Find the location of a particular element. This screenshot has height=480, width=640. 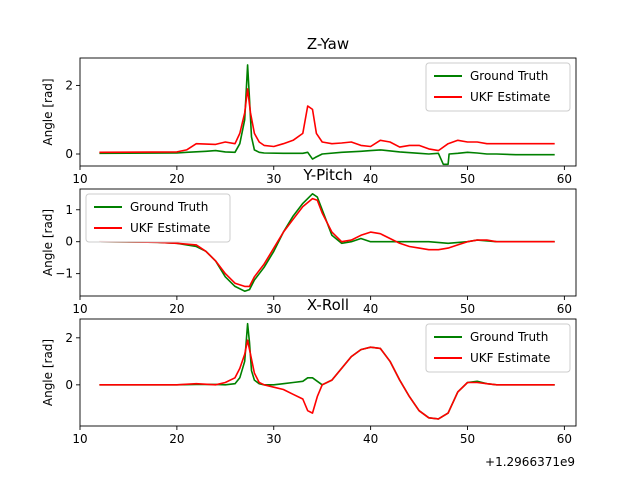

x-offset-label: +1.2966371e9 is located at coordinates (530, 462).